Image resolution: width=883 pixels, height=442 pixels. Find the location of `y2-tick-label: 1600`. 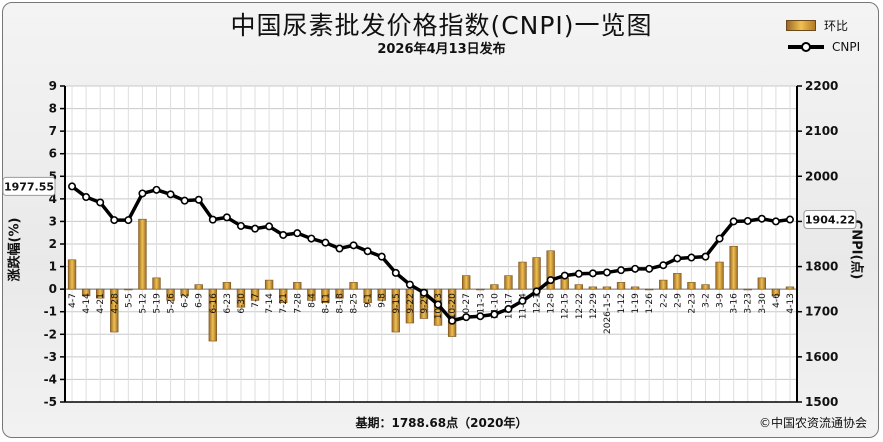

y2-tick-label: 1600 is located at coordinates (821, 357).